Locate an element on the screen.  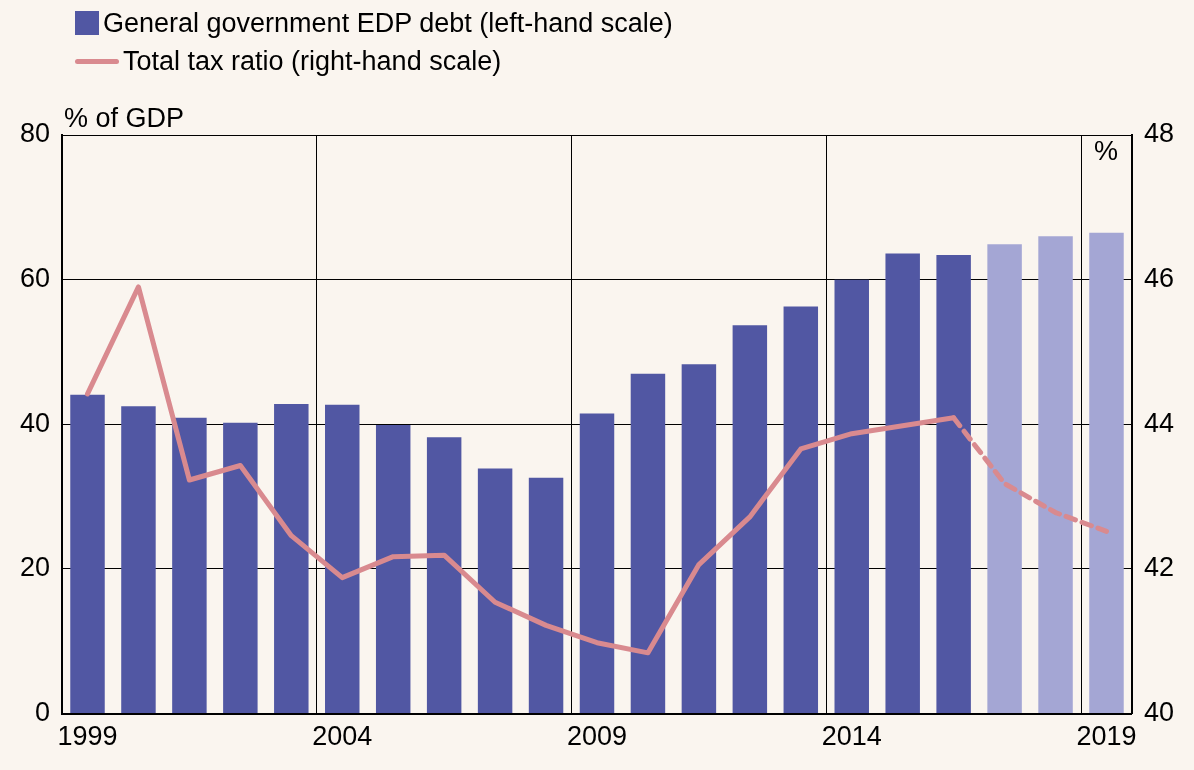
x-tick-label: 1999 is located at coordinates (87, 736).